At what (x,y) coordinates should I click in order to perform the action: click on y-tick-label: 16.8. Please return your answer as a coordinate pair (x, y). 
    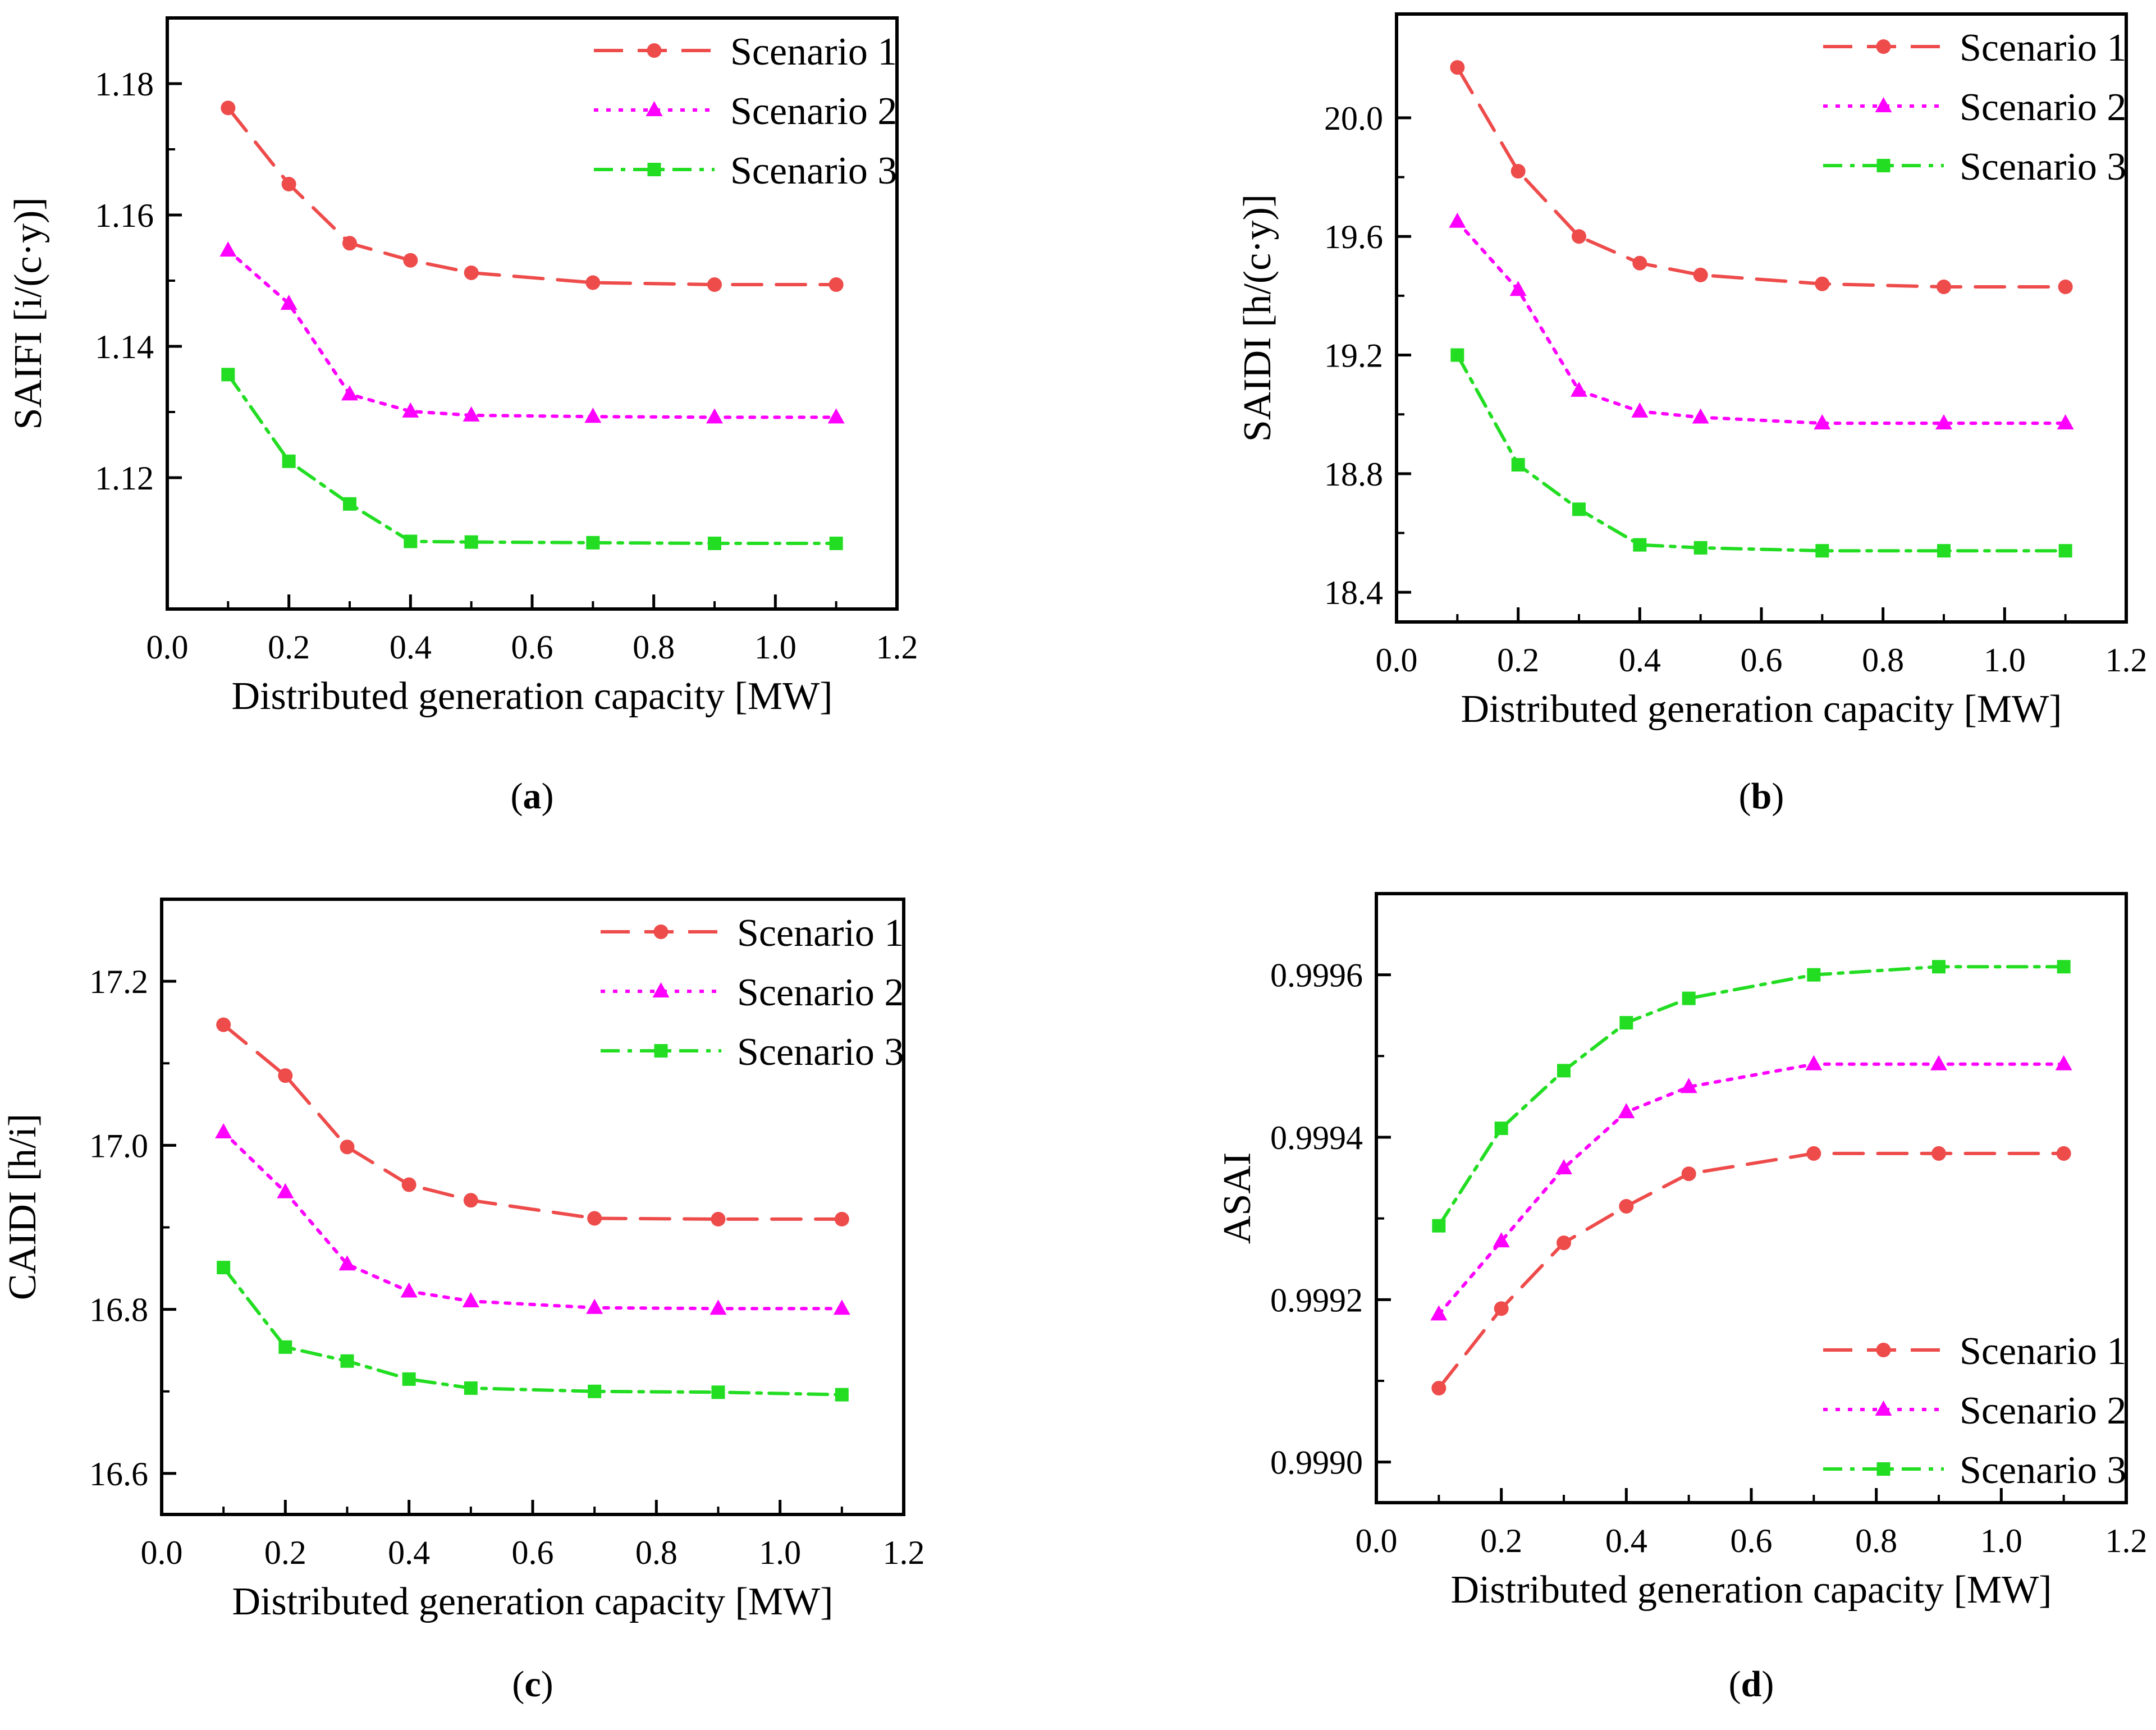
    Looking at the image, I should click on (118, 1311).